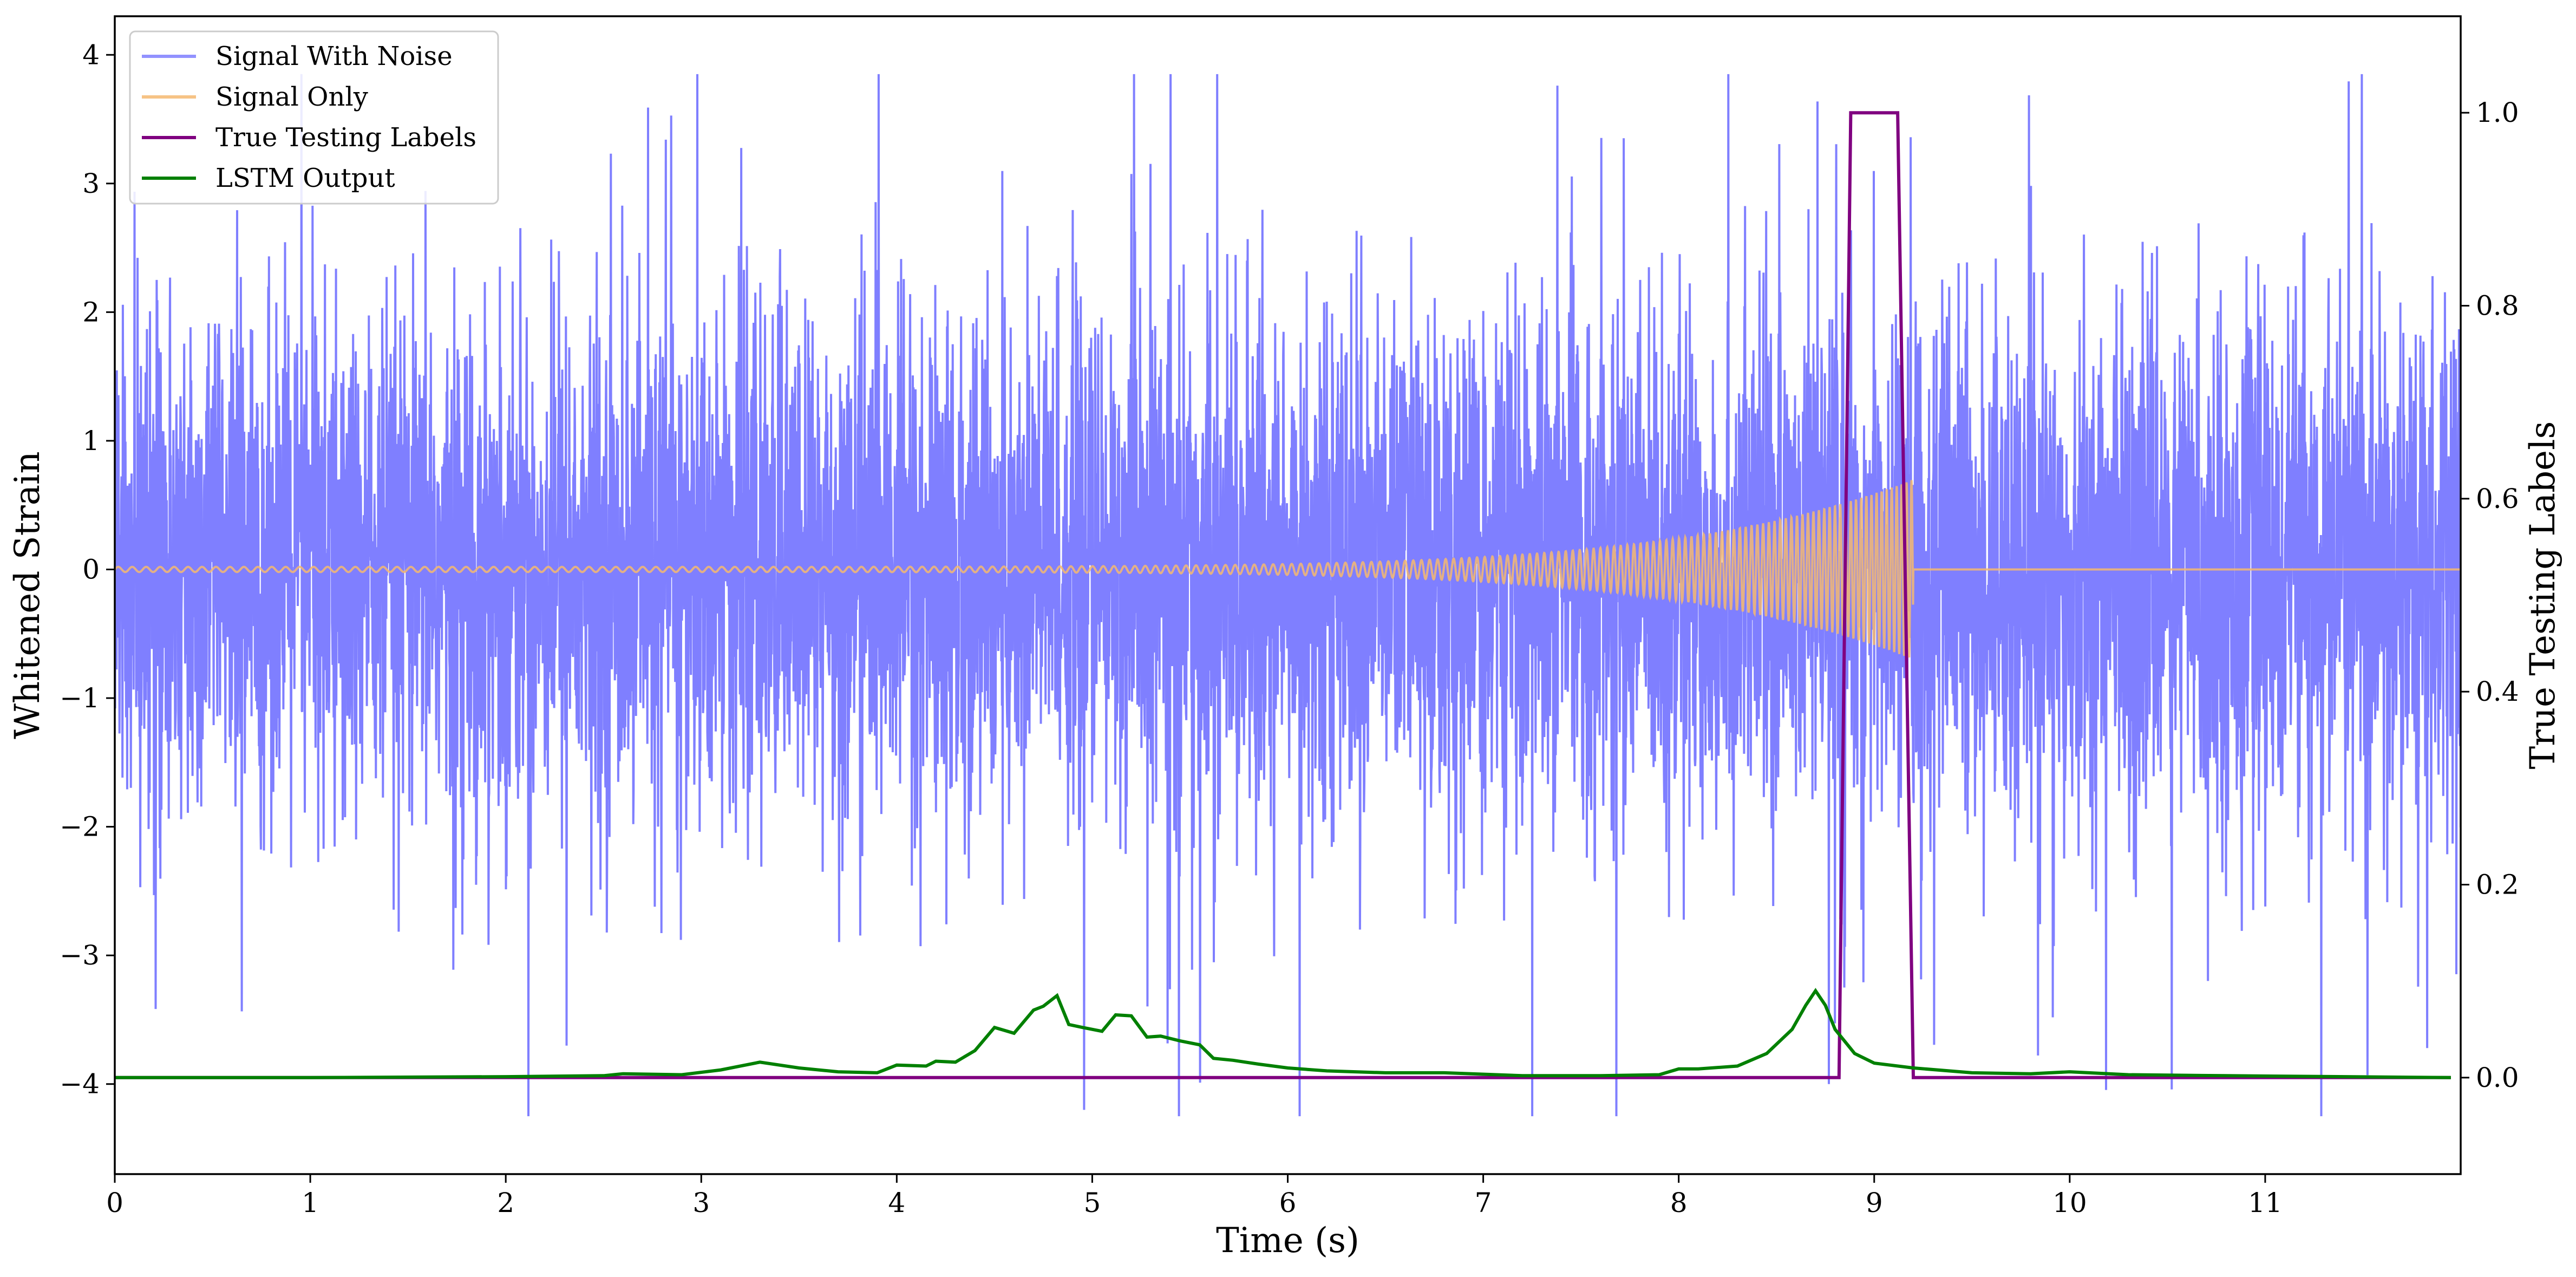 The height and width of the screenshot is (1277, 2576). I want to click on y-tick-label: −3, so click(80, 955).